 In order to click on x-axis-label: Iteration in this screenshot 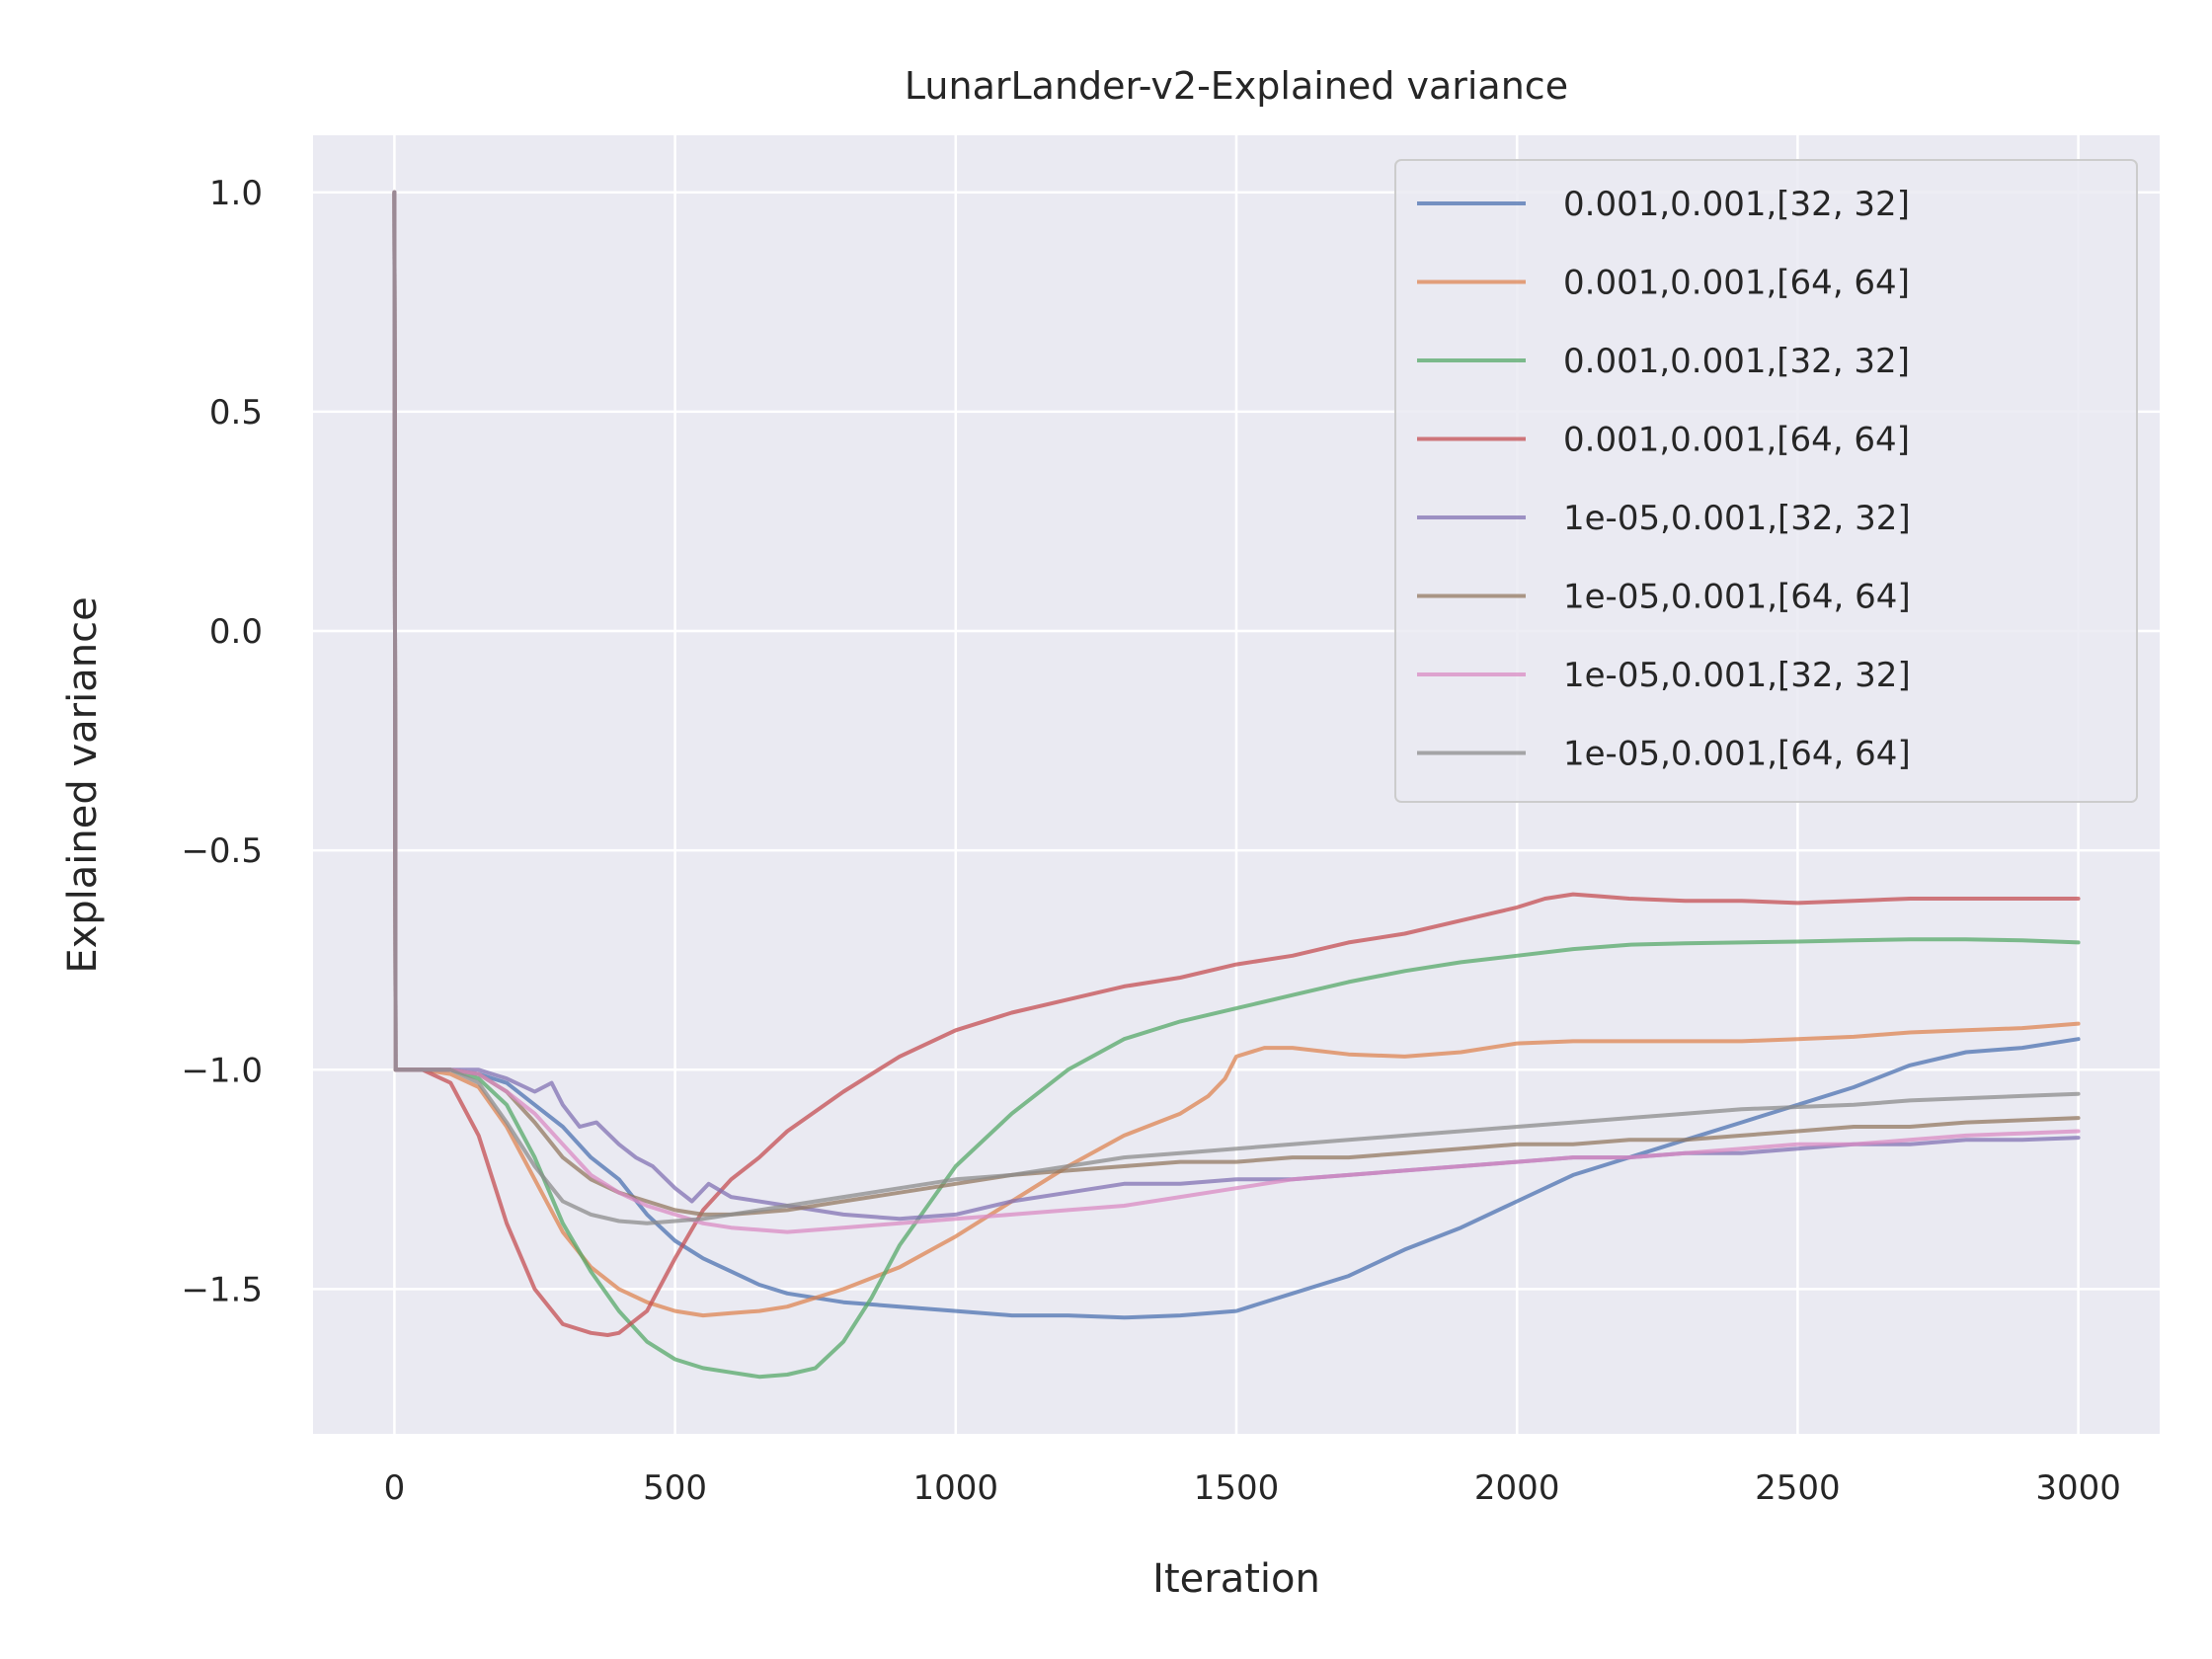, I will do `click(1236, 1579)`.